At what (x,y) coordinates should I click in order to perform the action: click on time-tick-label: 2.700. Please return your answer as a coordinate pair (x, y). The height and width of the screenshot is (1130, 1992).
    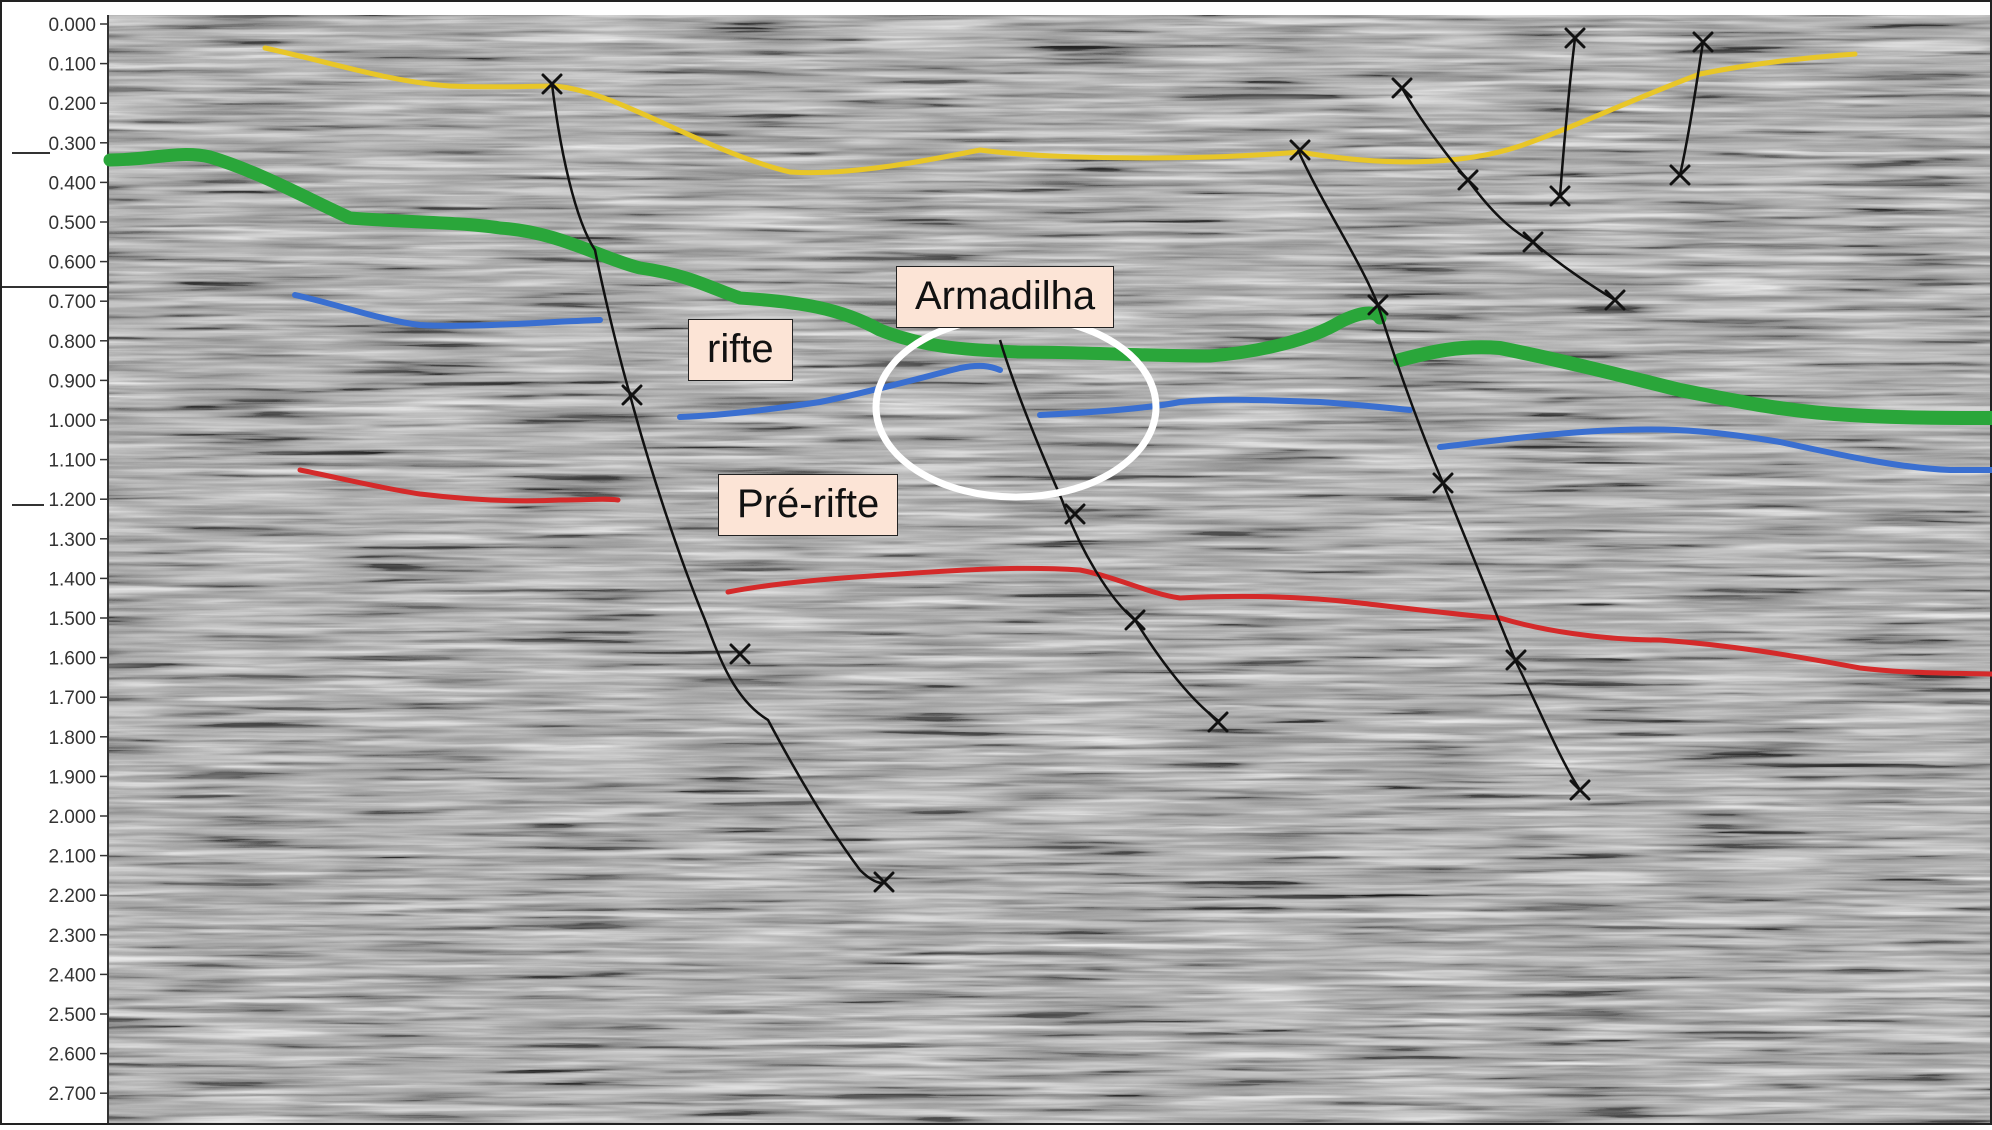
    Looking at the image, I should click on (72, 1094).